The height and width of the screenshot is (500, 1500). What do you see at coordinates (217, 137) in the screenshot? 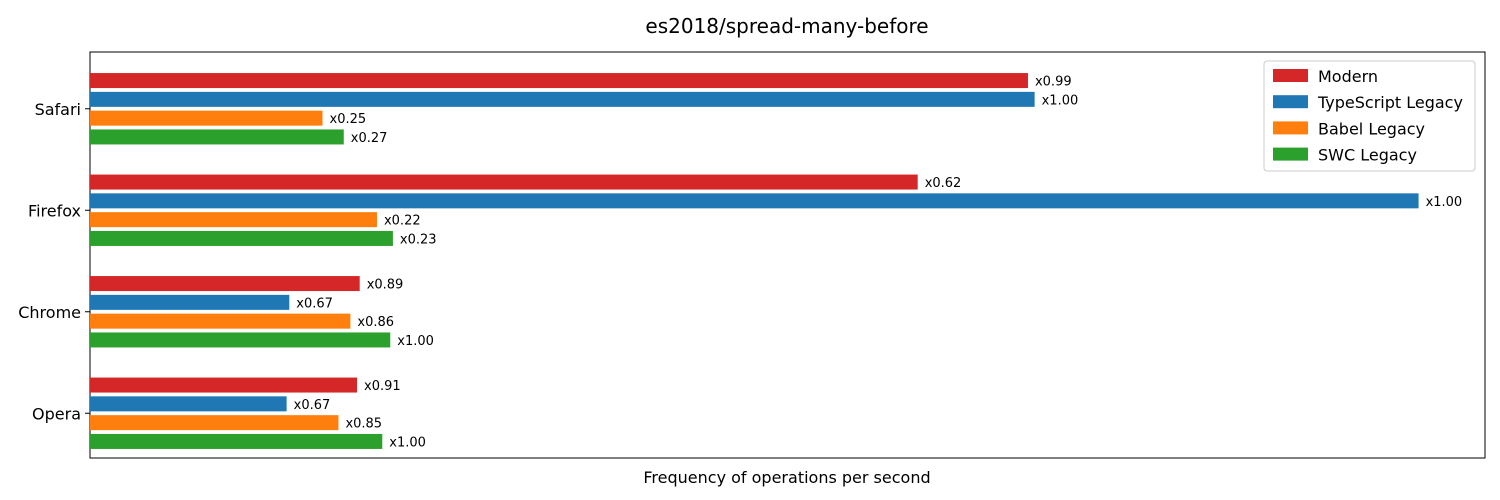
I see `bar-safari-swc-legacy` at bounding box center [217, 137].